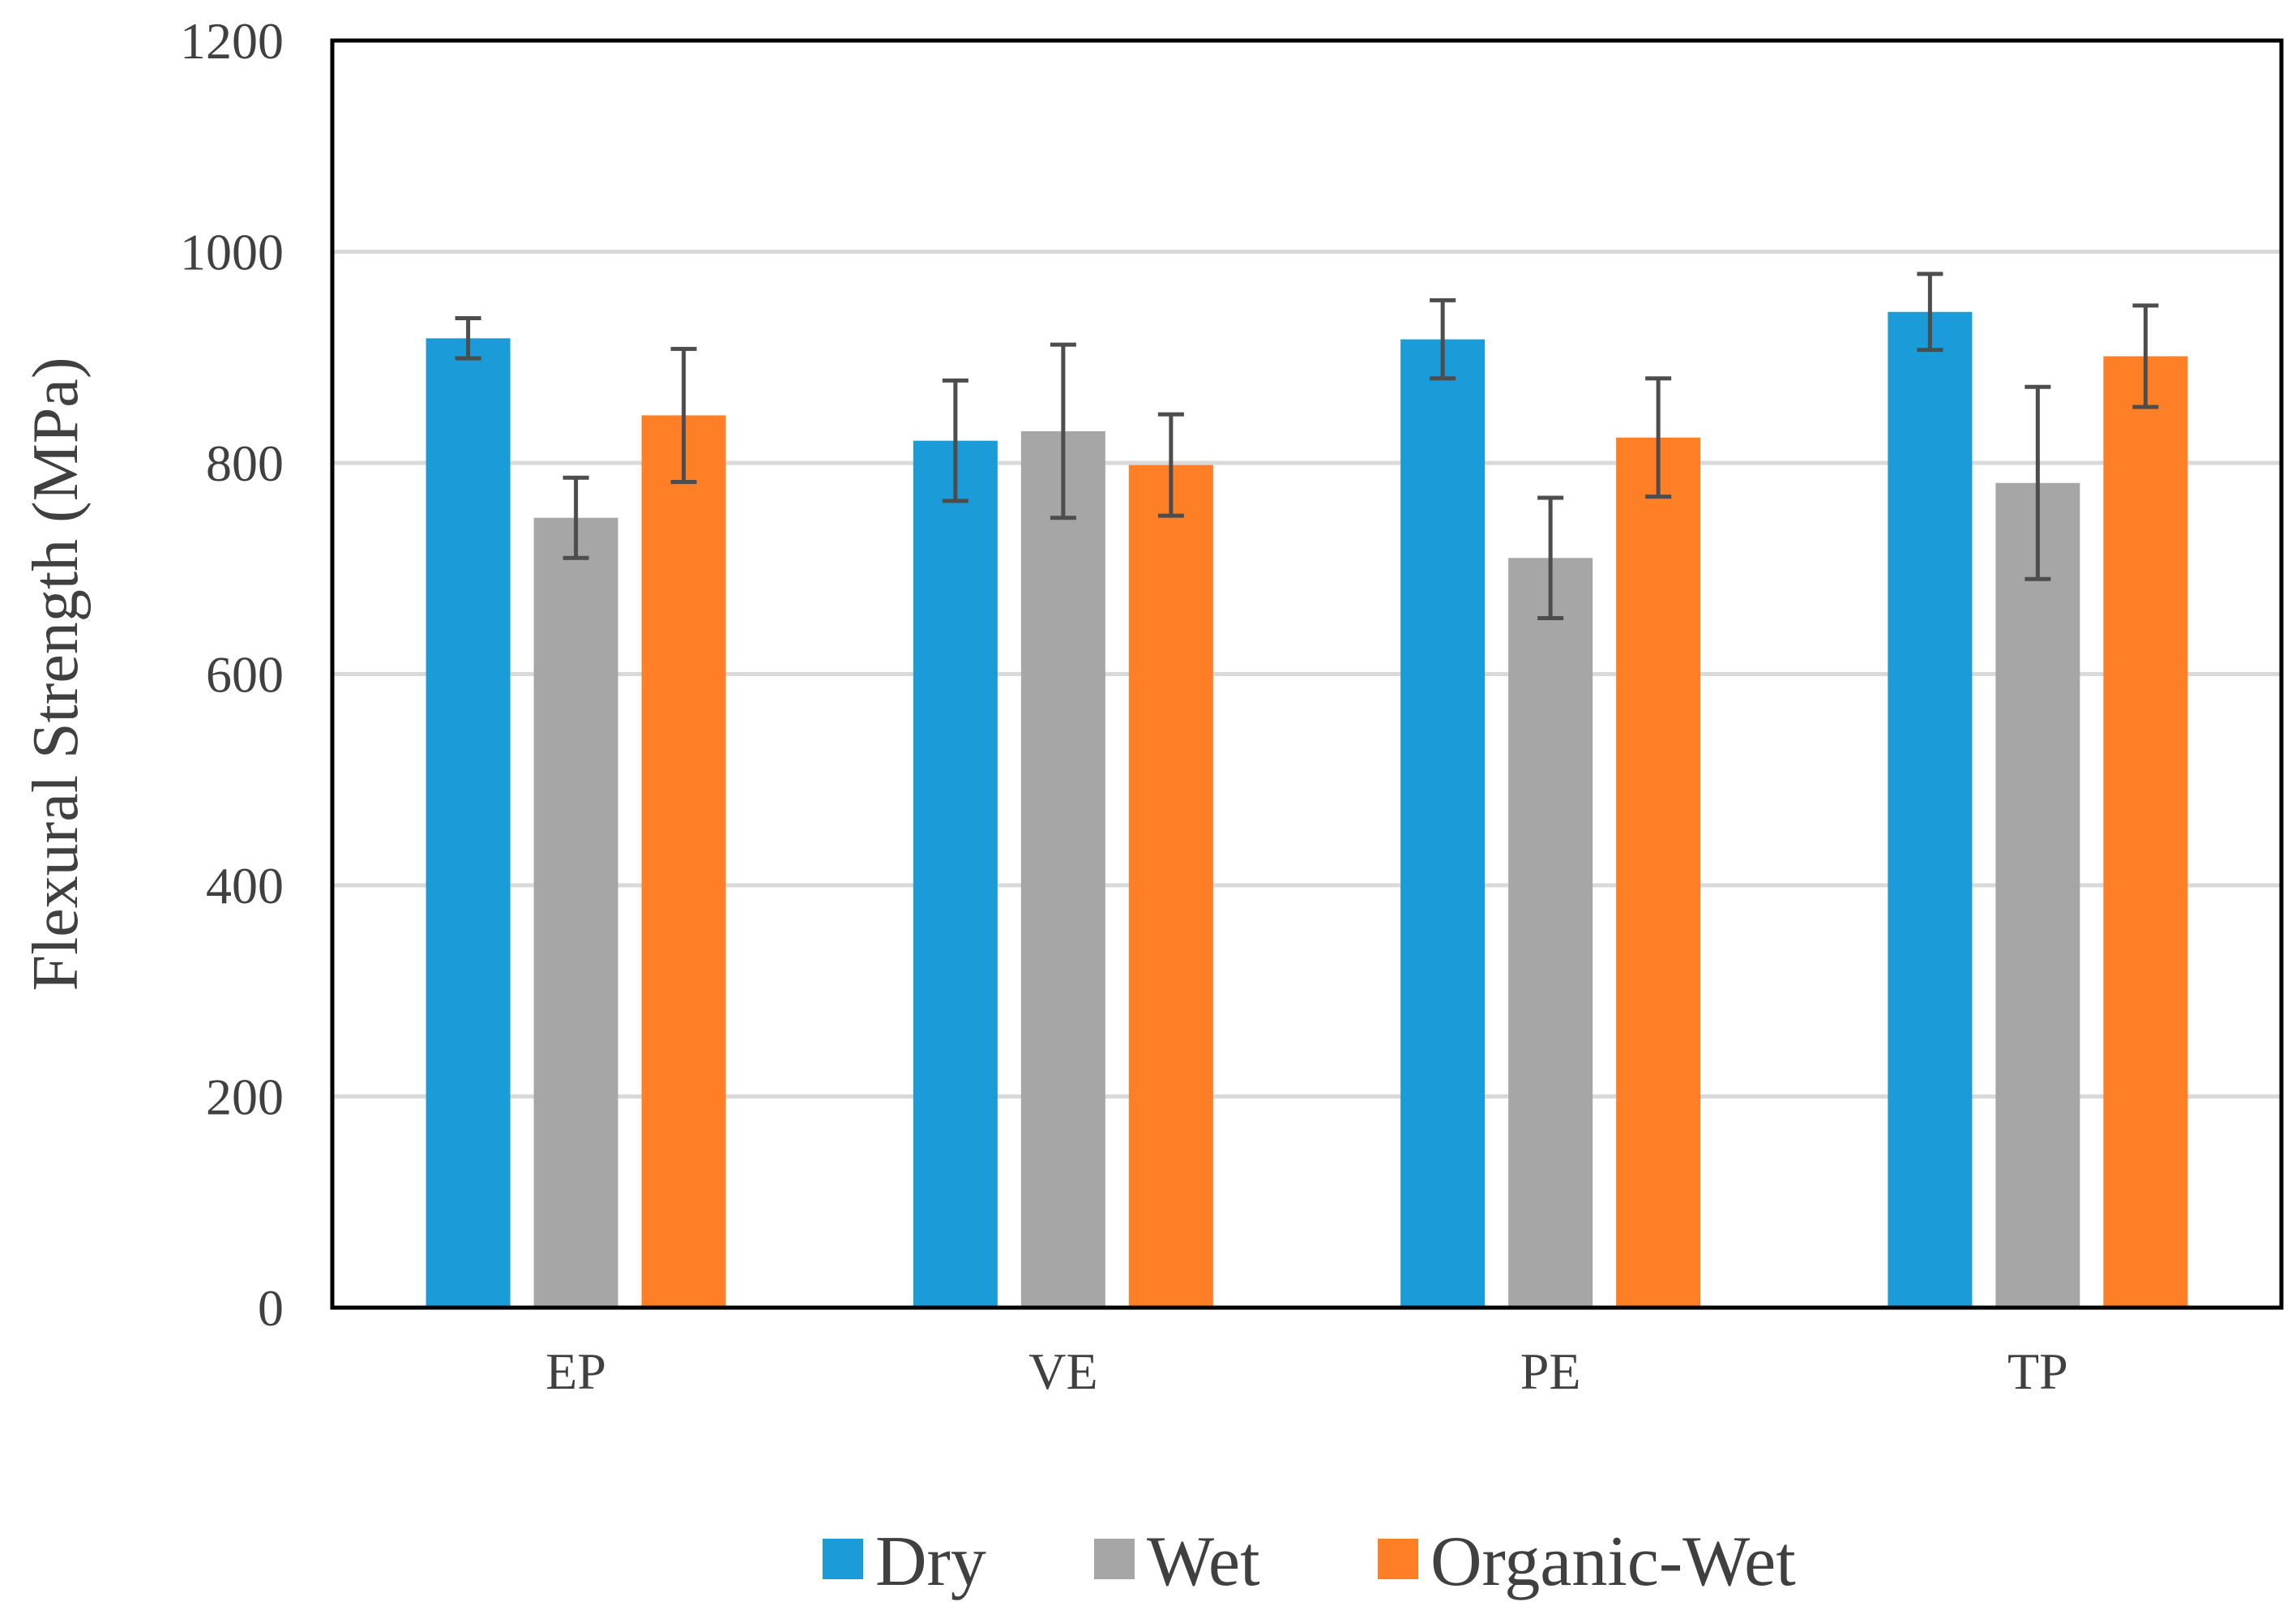  I want to click on bar-organic-wet-ep, so click(683, 861).